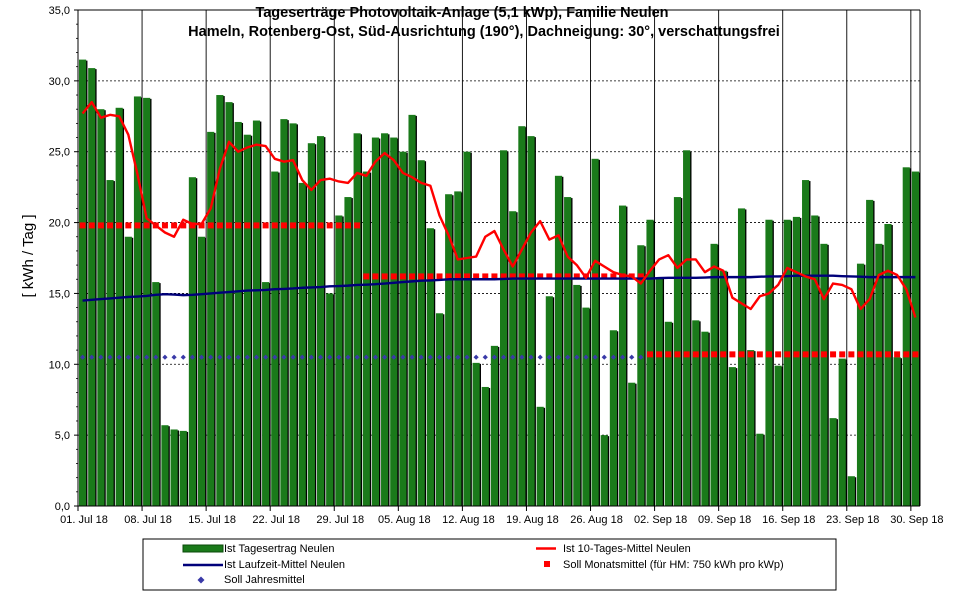 This screenshot has width=959, height=593. Describe the element at coordinates (340, 520) in the screenshot. I see `x-tick-label: 29. Jul 18` at that location.